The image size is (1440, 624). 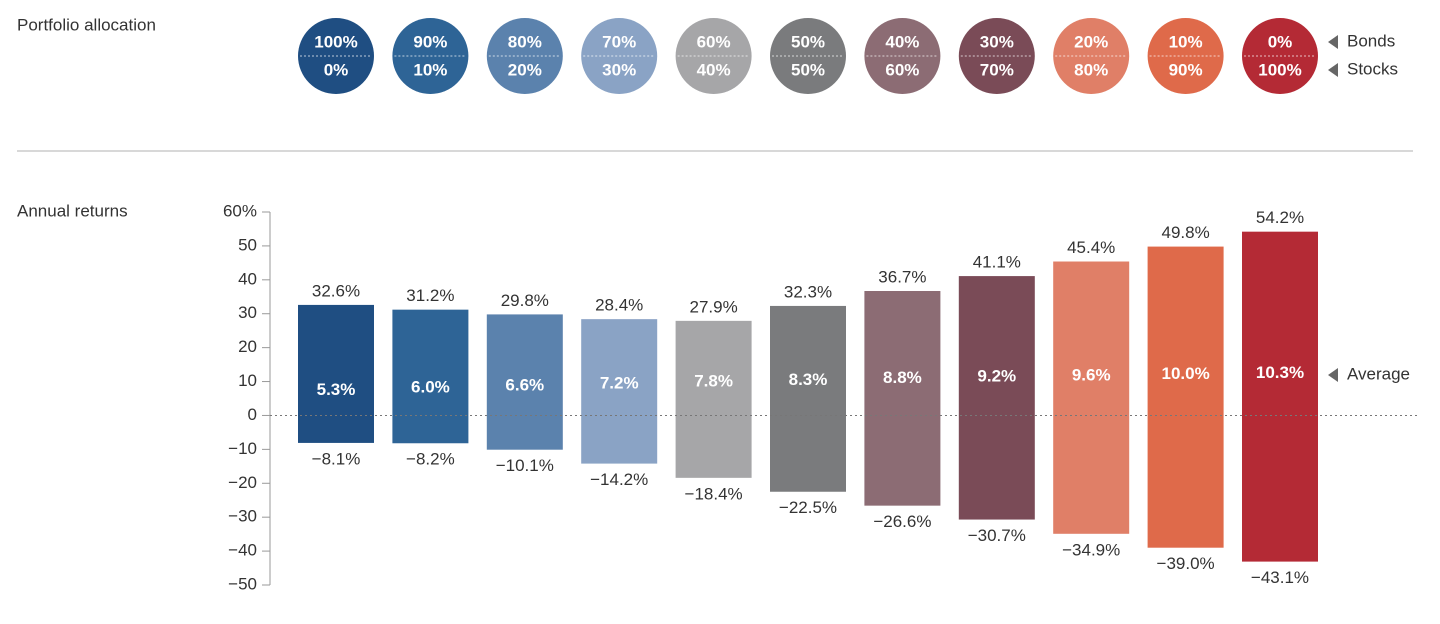 What do you see at coordinates (714, 493) in the screenshot?
I see `min-label: −18.4%` at bounding box center [714, 493].